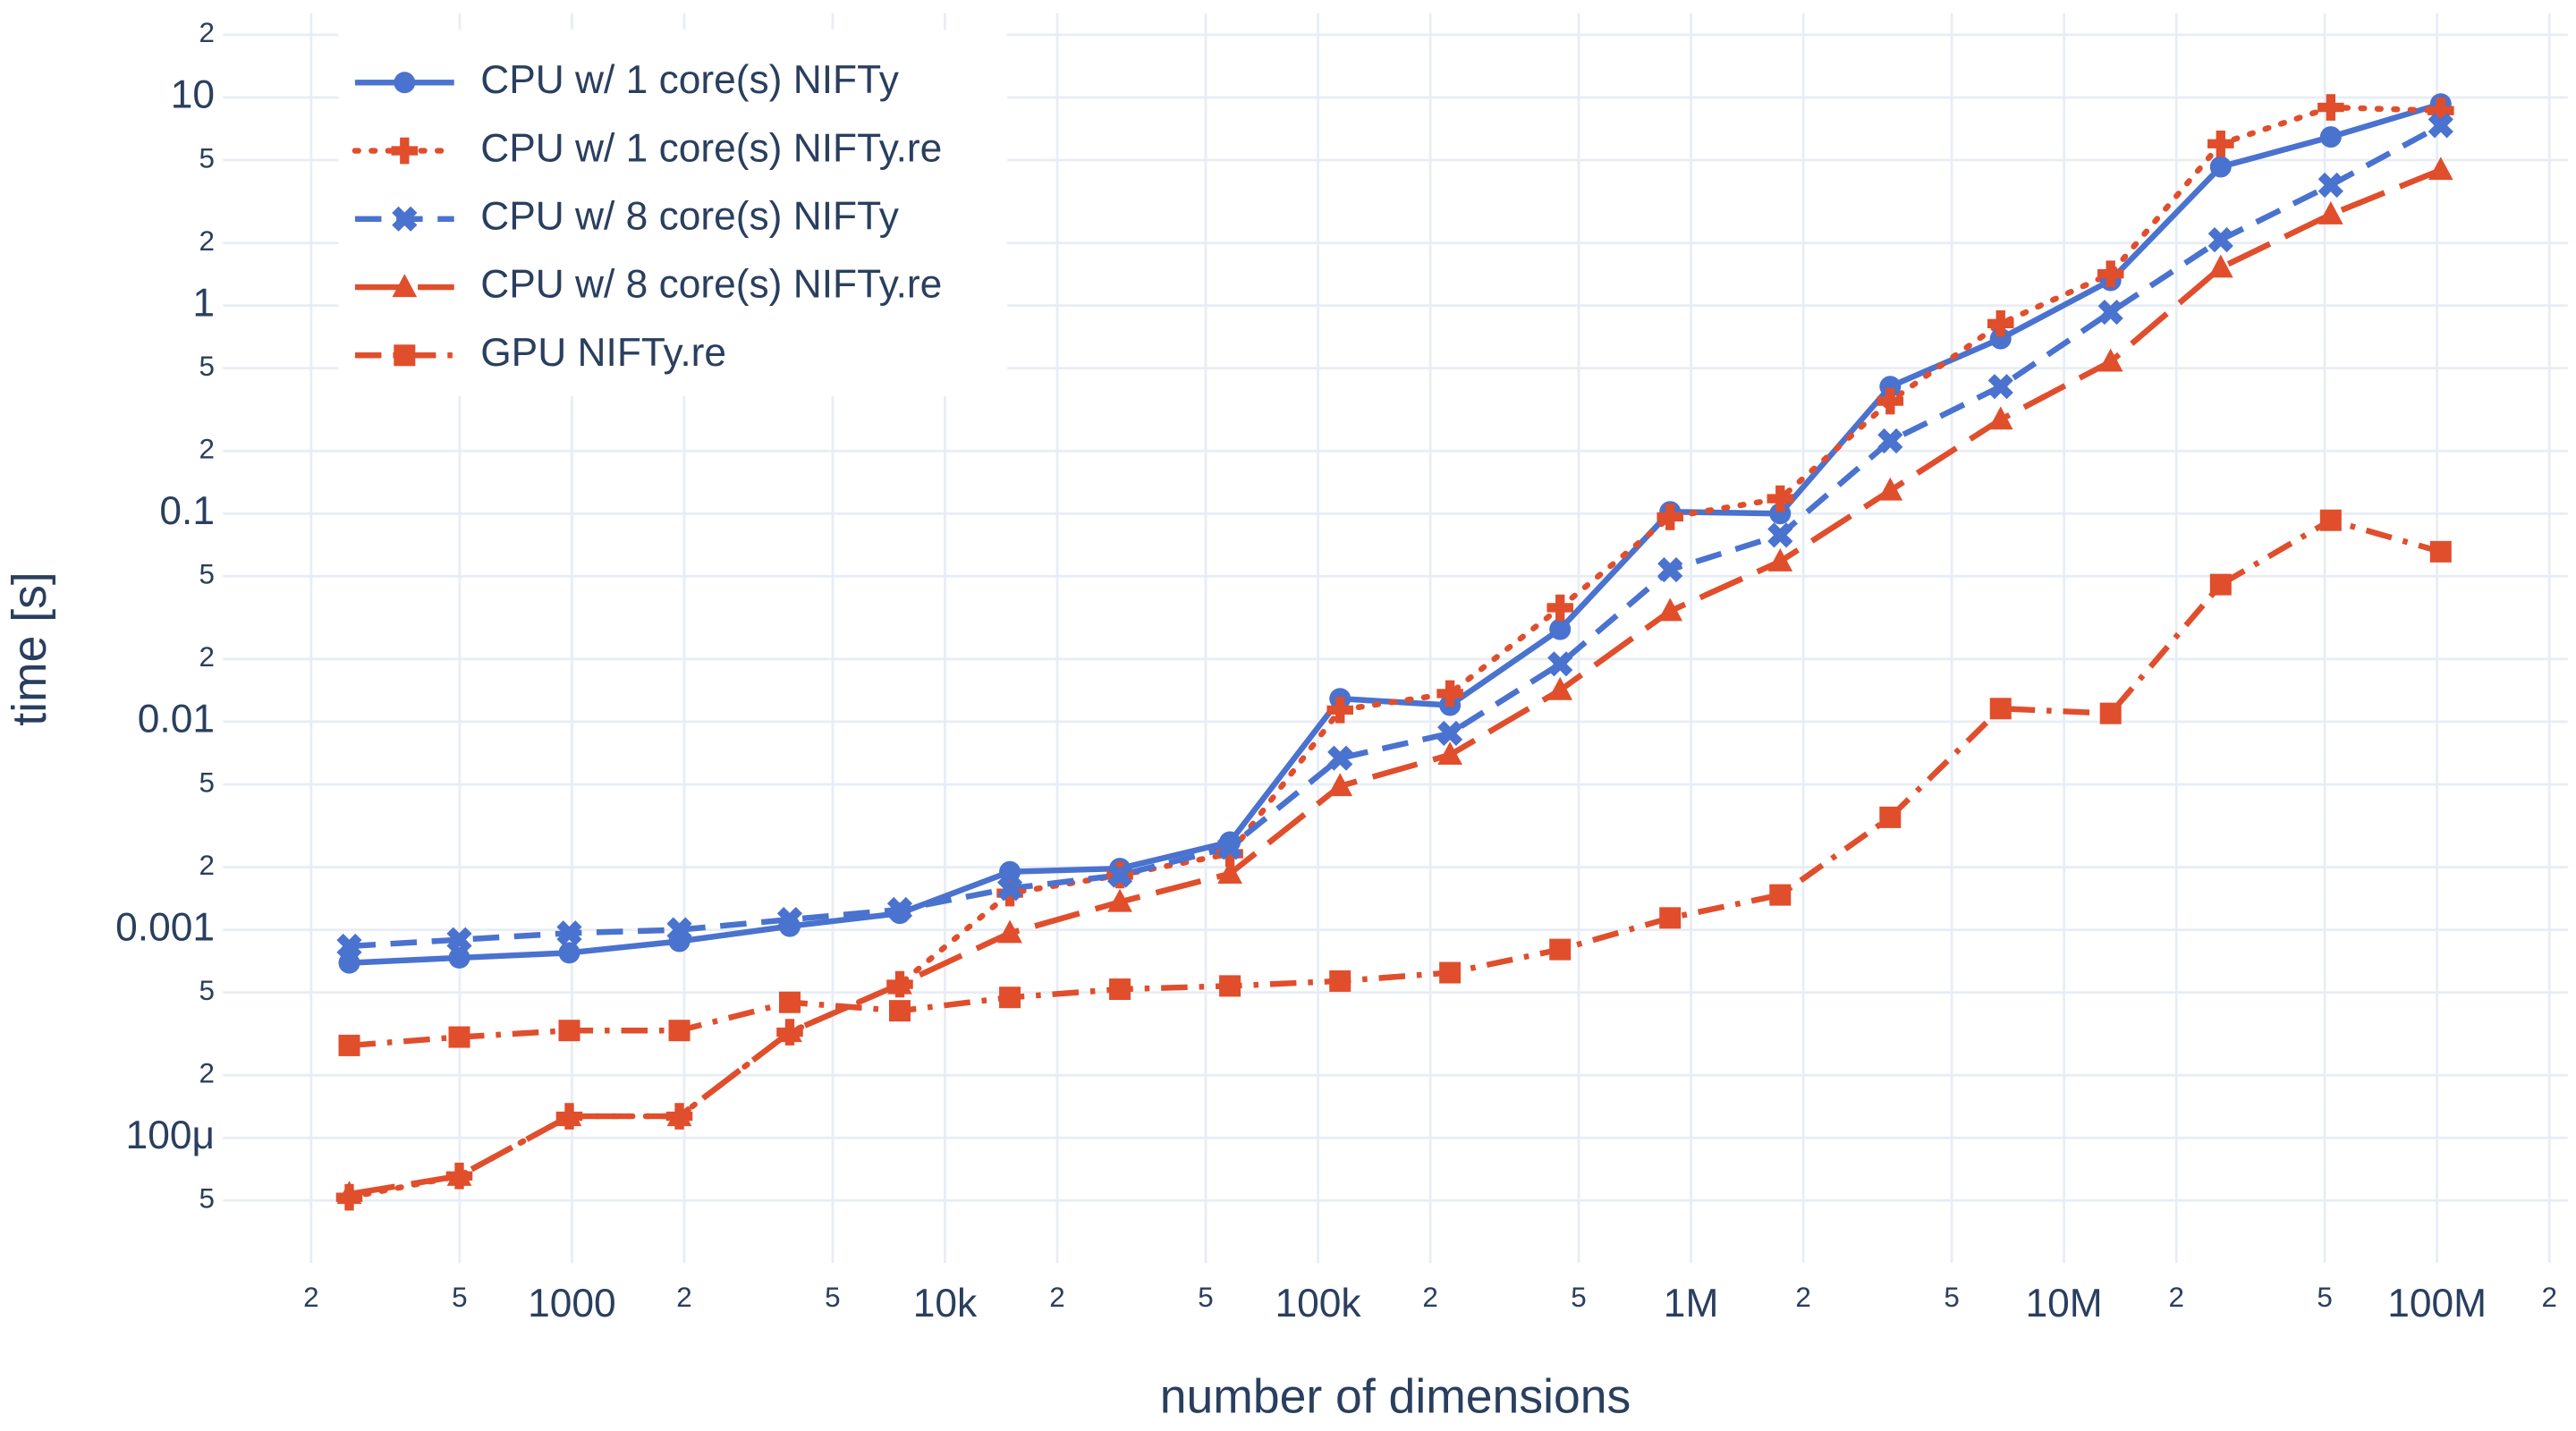  Describe the element at coordinates (603, 353) in the screenshot. I see `legend-label: GPU NIFTy.re` at that location.